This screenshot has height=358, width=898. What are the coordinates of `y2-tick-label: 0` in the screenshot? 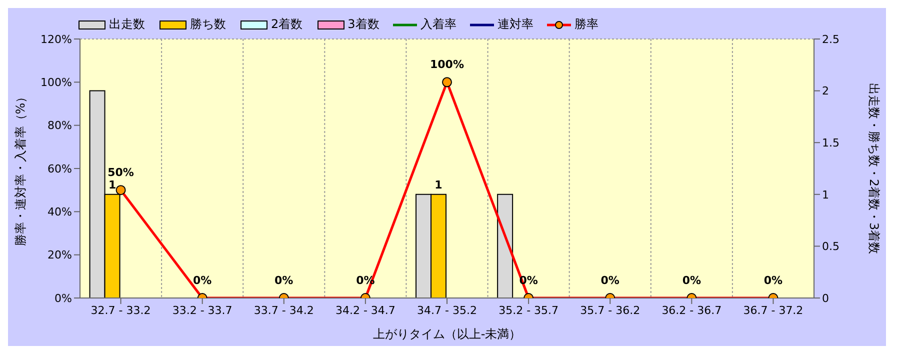 It's located at (825, 298).